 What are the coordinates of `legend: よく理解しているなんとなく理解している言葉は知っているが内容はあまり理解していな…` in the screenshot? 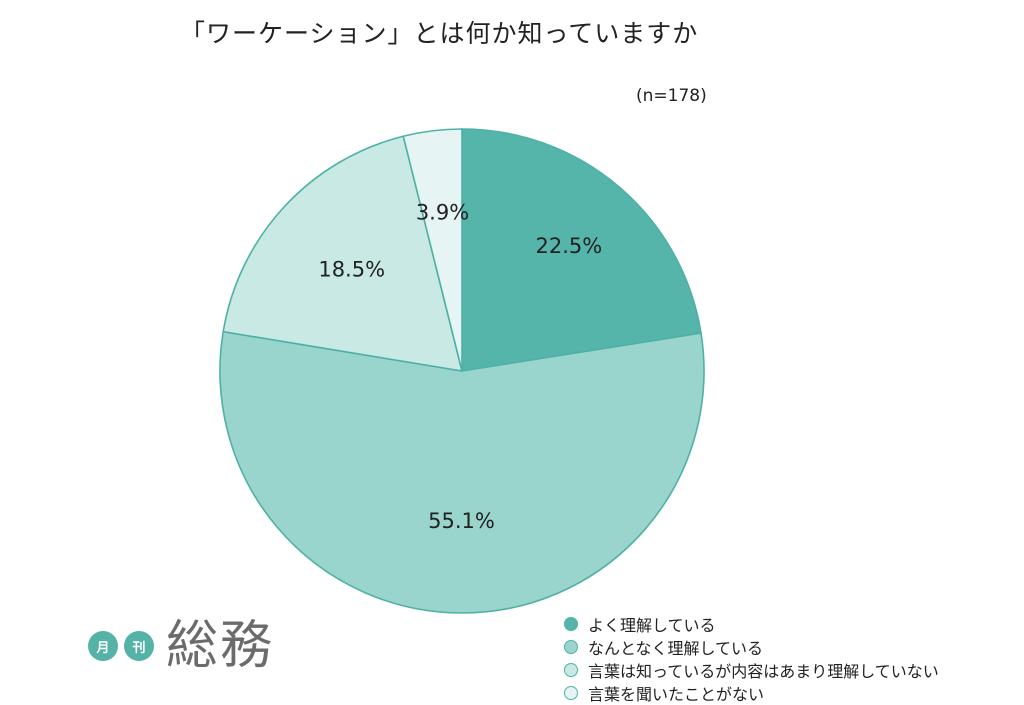 It's located at (751, 658).